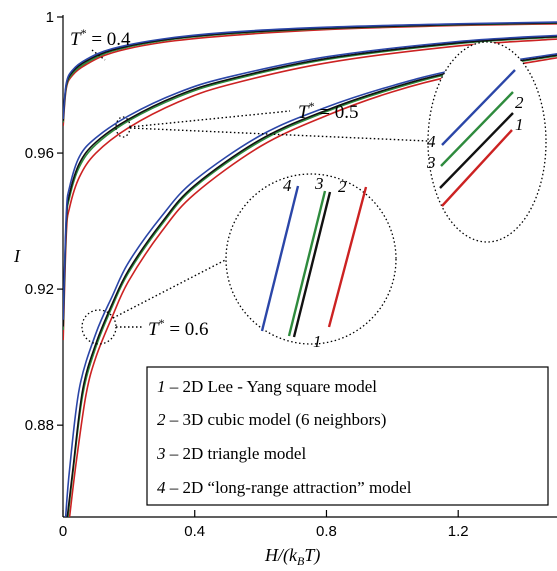 The image size is (557, 571). Describe the element at coordinates (267, 386) in the screenshot. I see `legend-entry-1: 1 – 2D Lee - Yang square model` at that location.